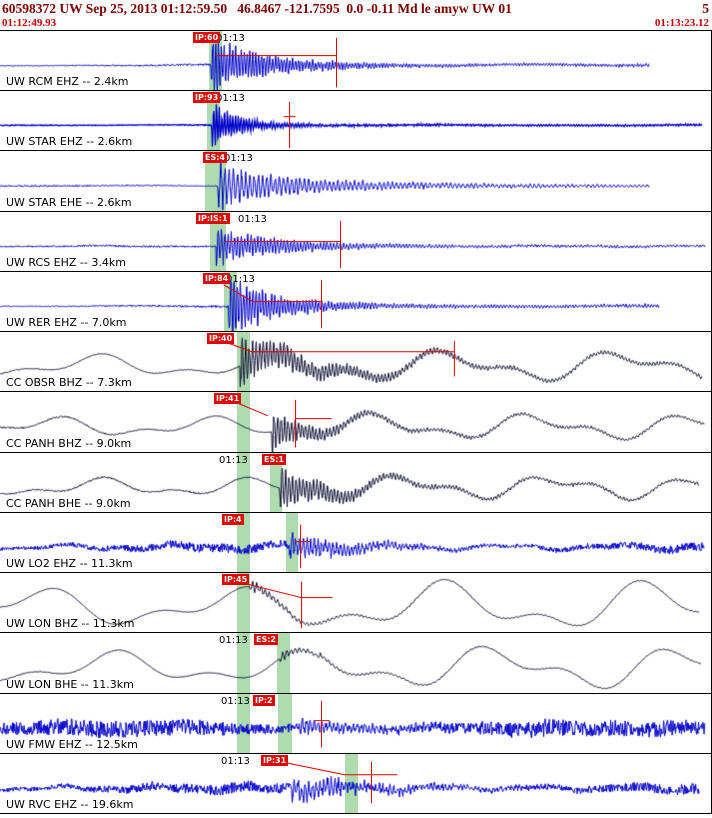 The height and width of the screenshot is (818, 712). What do you see at coordinates (69, 564) in the screenshot?
I see `station-label: UW LO2 EHZ -- 11.3km` at bounding box center [69, 564].